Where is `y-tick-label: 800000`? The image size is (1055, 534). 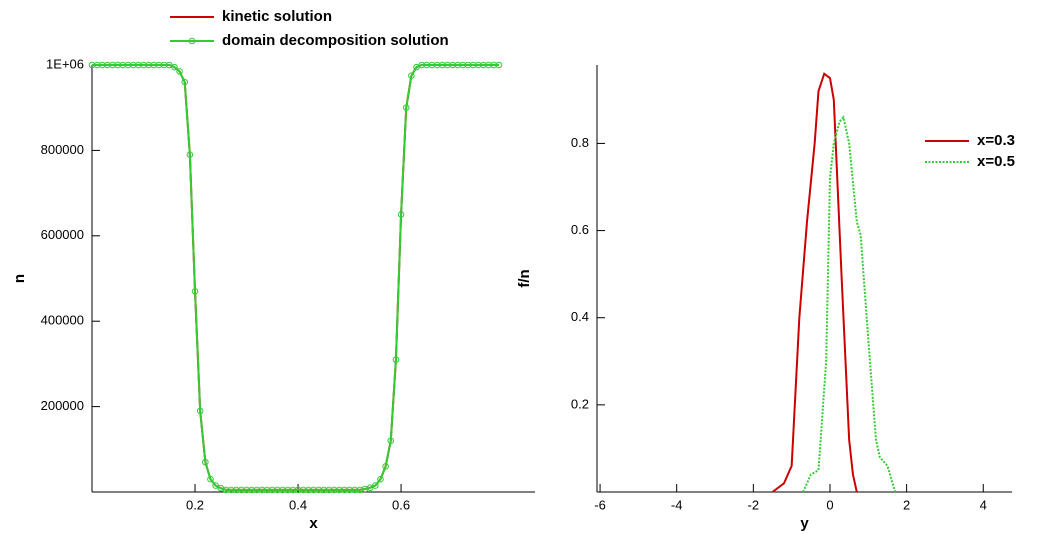
y-tick-label: 800000 is located at coordinates (62, 149).